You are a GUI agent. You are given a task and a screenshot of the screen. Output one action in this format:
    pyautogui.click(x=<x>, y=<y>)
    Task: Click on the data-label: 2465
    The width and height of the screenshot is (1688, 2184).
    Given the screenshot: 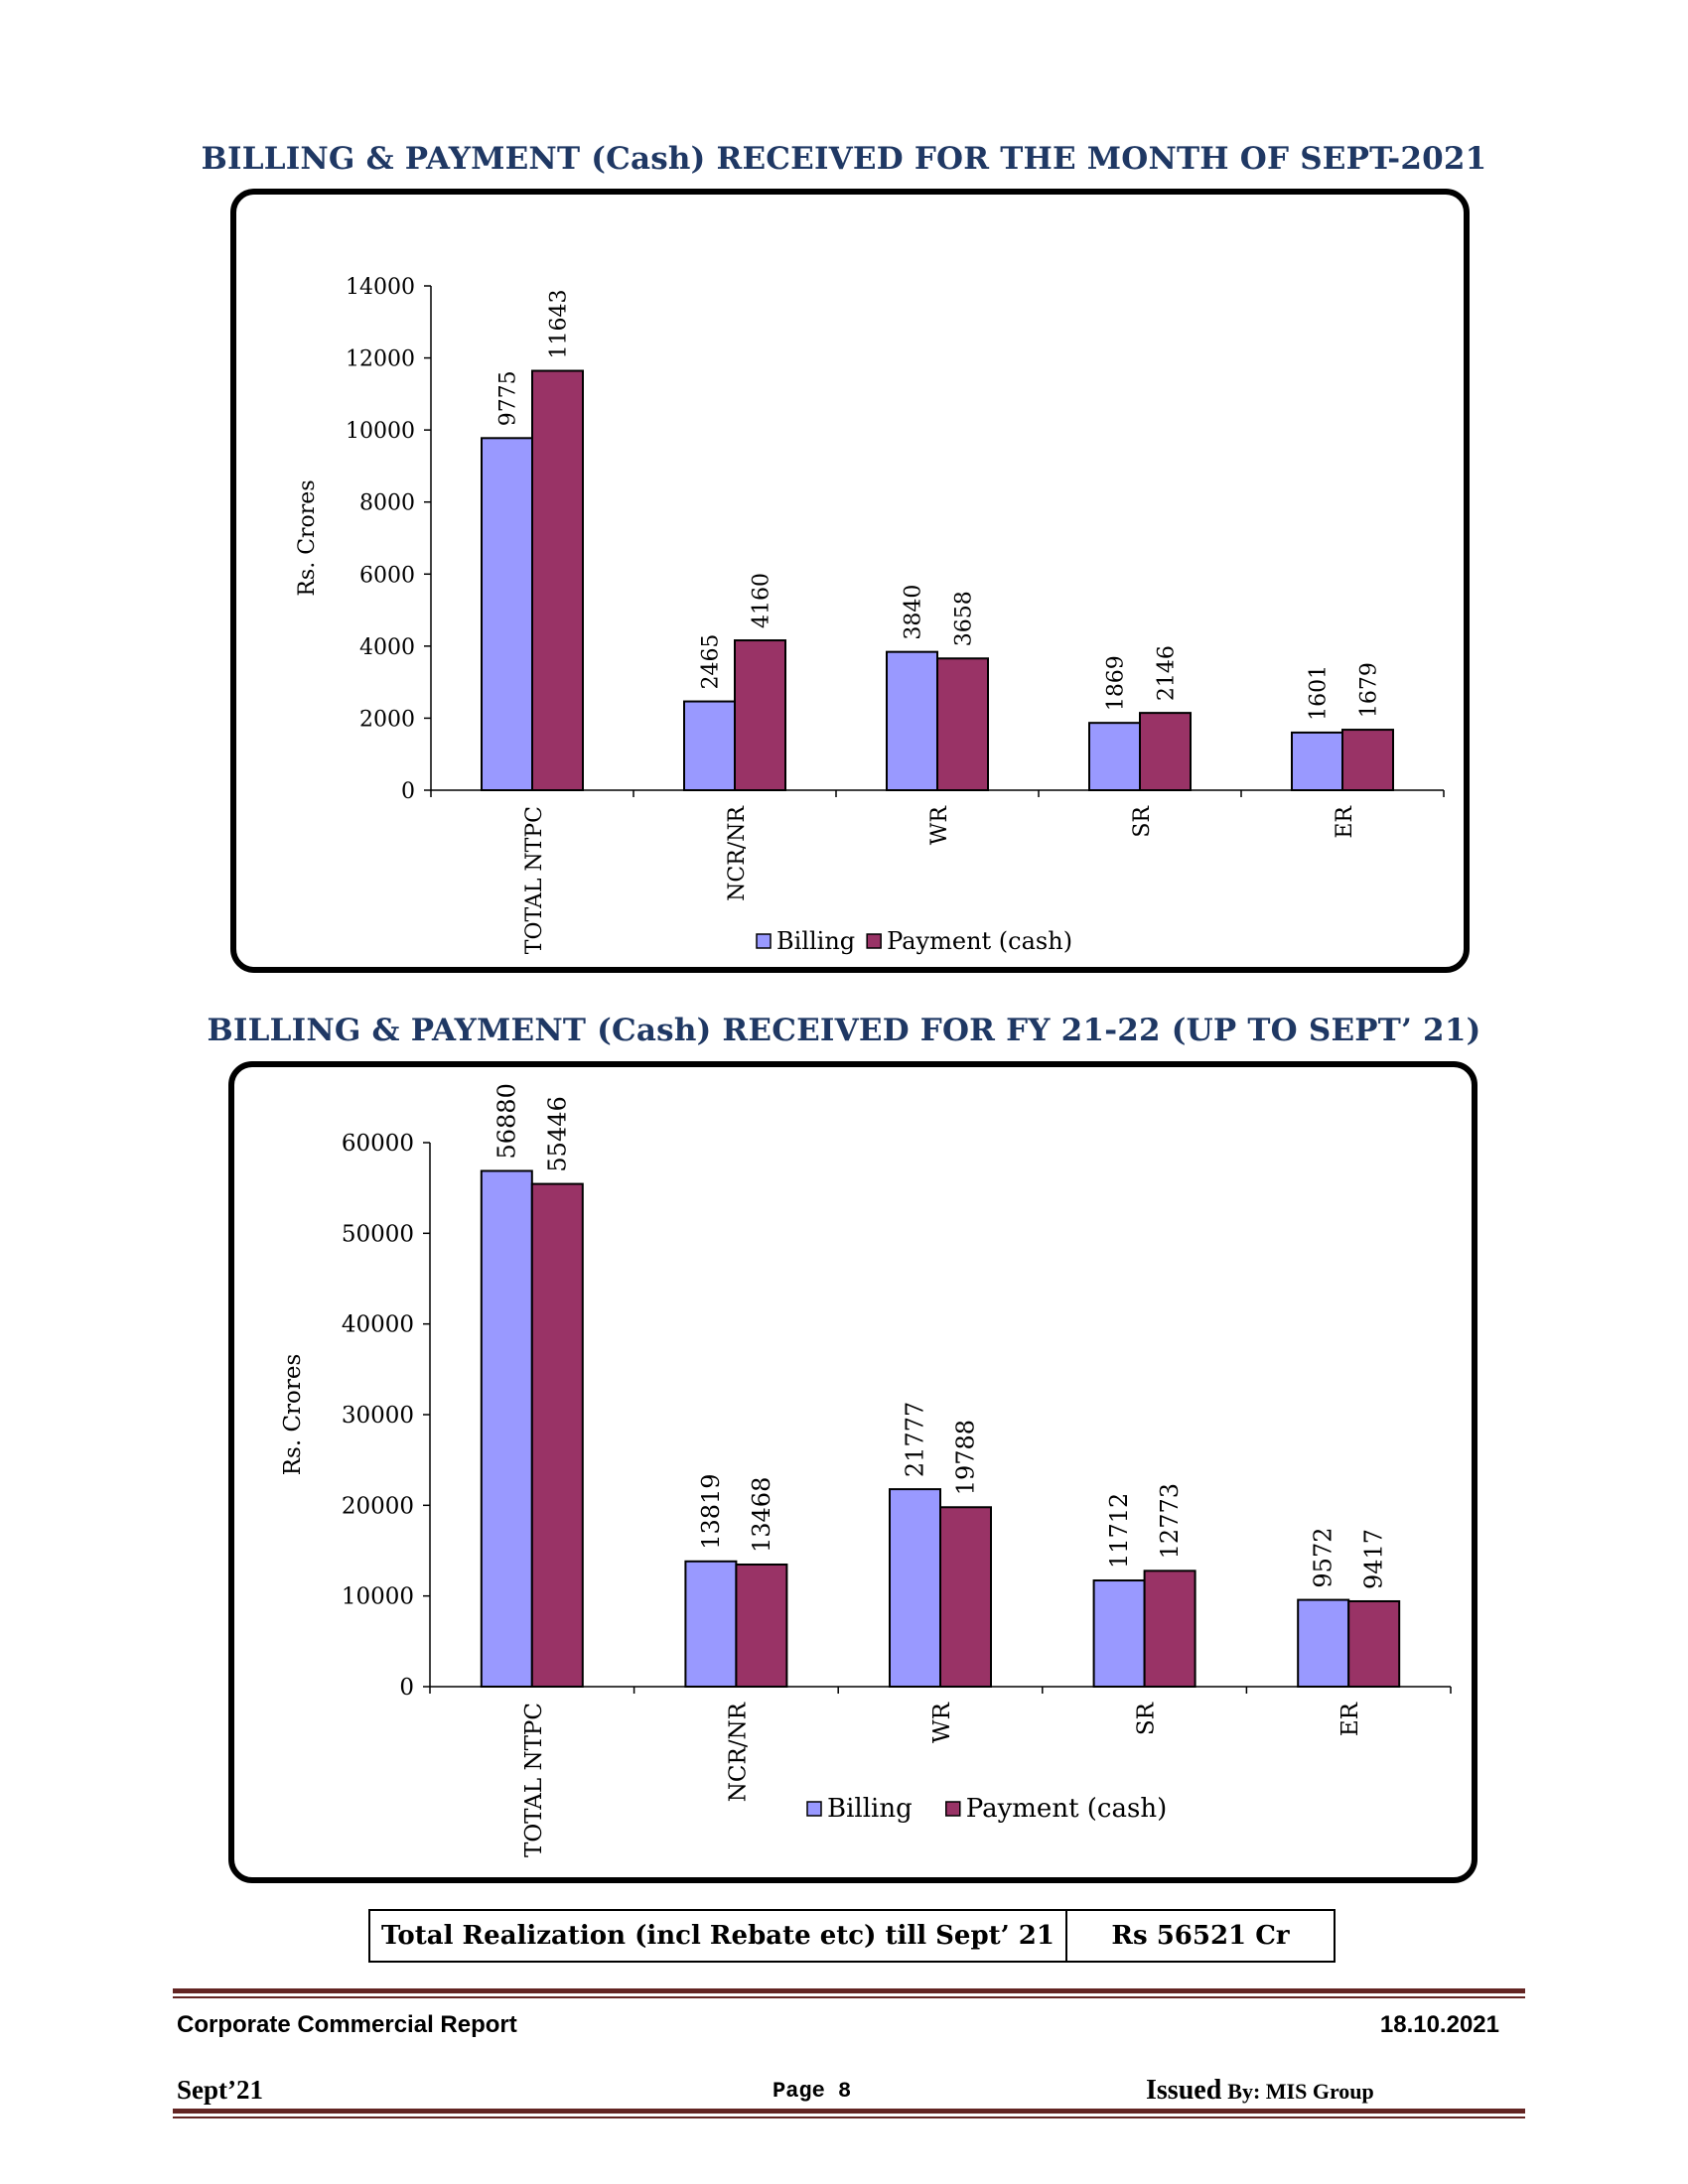 What is the action you would take?
    pyautogui.click(x=711, y=662)
    